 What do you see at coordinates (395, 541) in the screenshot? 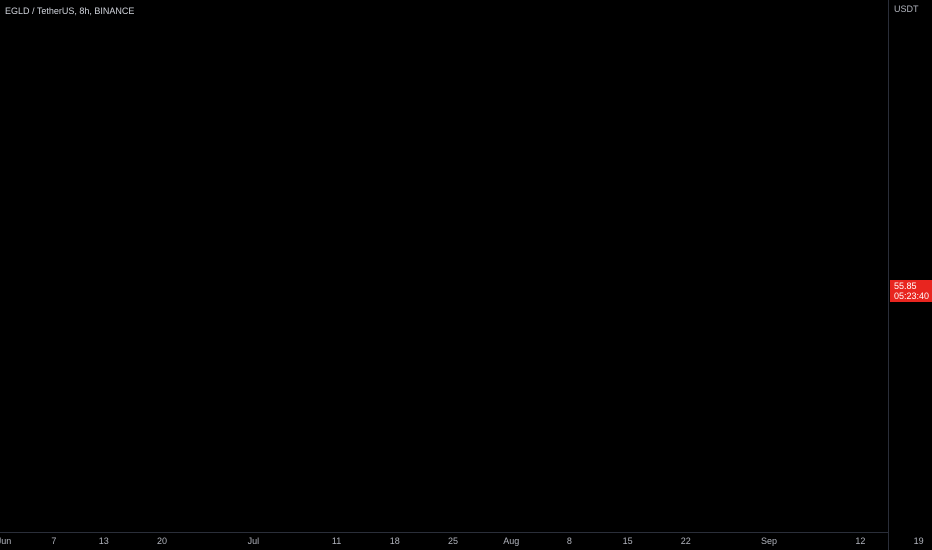
I see `x-tick-label: 18` at bounding box center [395, 541].